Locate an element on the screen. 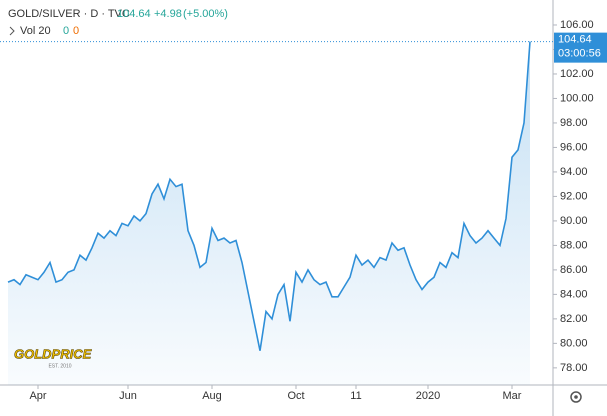 The width and height of the screenshot is (607, 416). y-tick-label: 80.00 is located at coordinates (574, 343).